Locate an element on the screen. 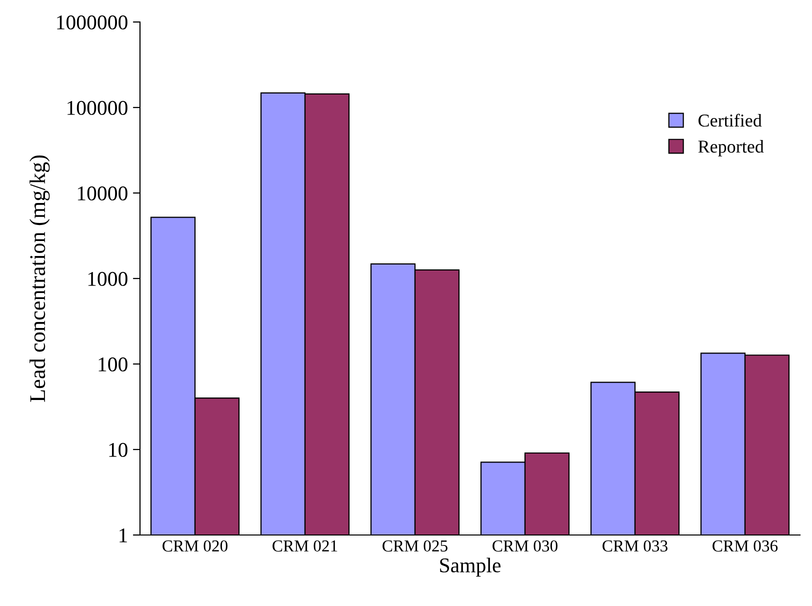 The width and height of the screenshot is (812, 606). x-tick-label: CRM 021 is located at coordinates (305, 546).